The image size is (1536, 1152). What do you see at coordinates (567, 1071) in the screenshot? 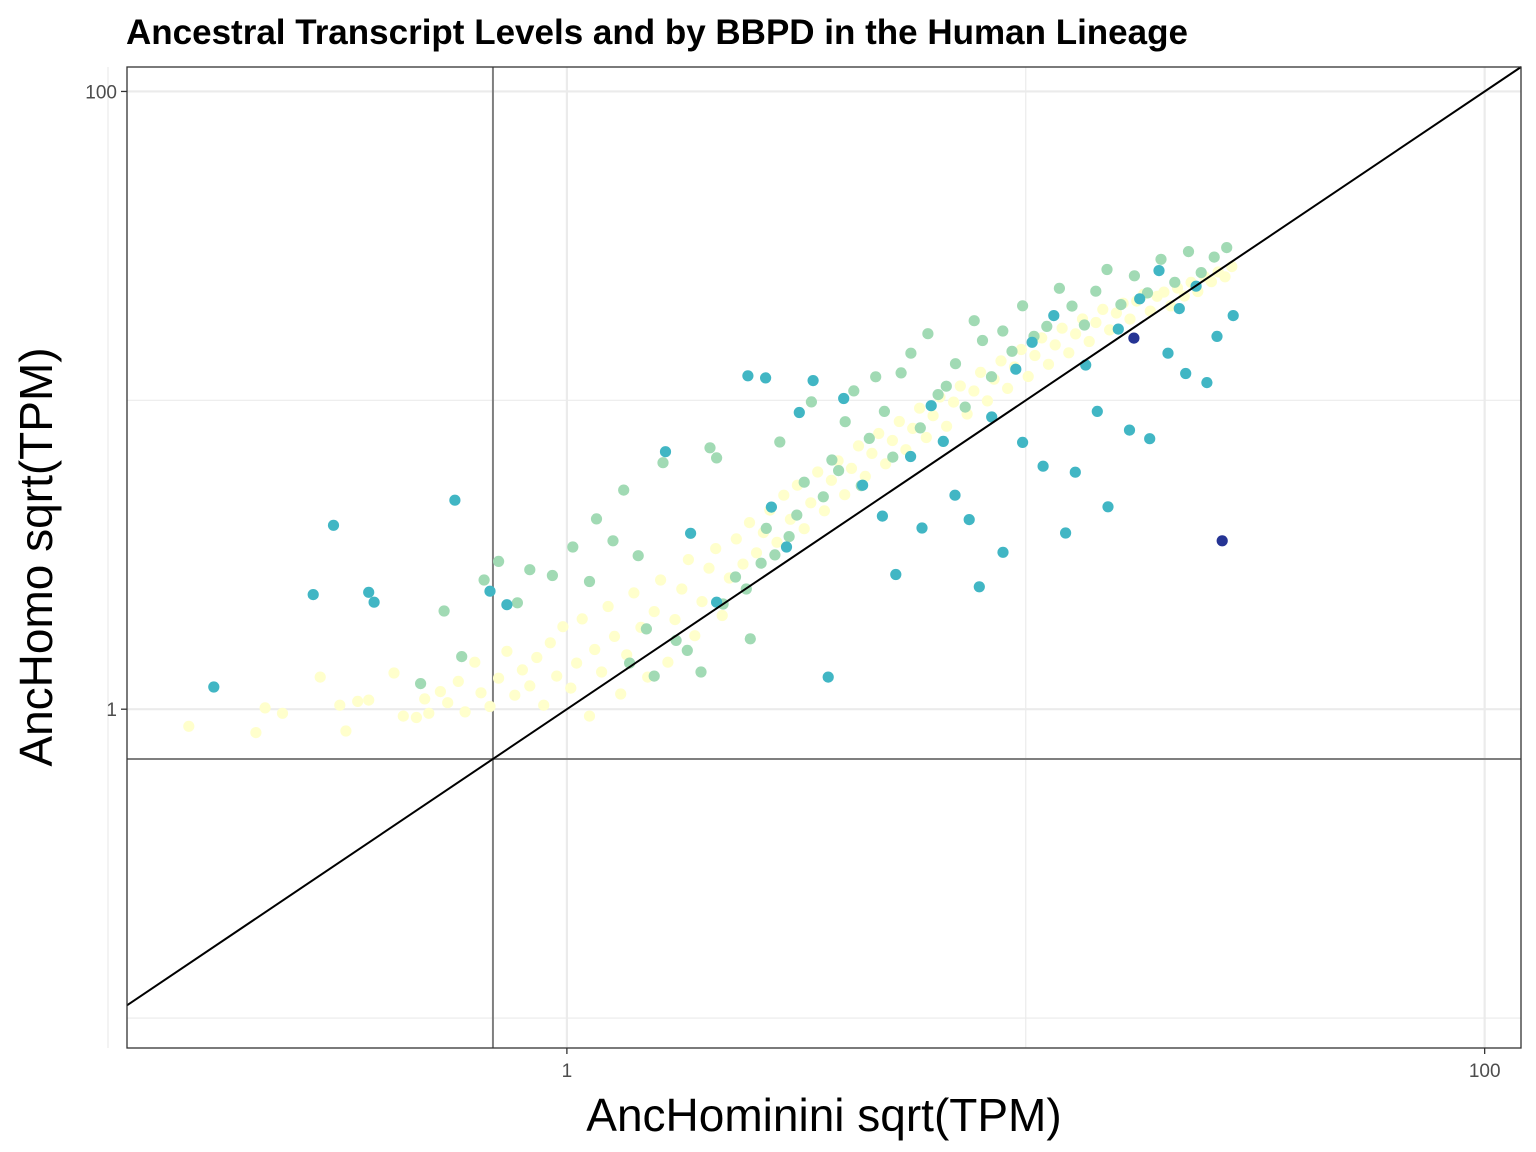
I see `x-tick-label: 1` at bounding box center [567, 1071].